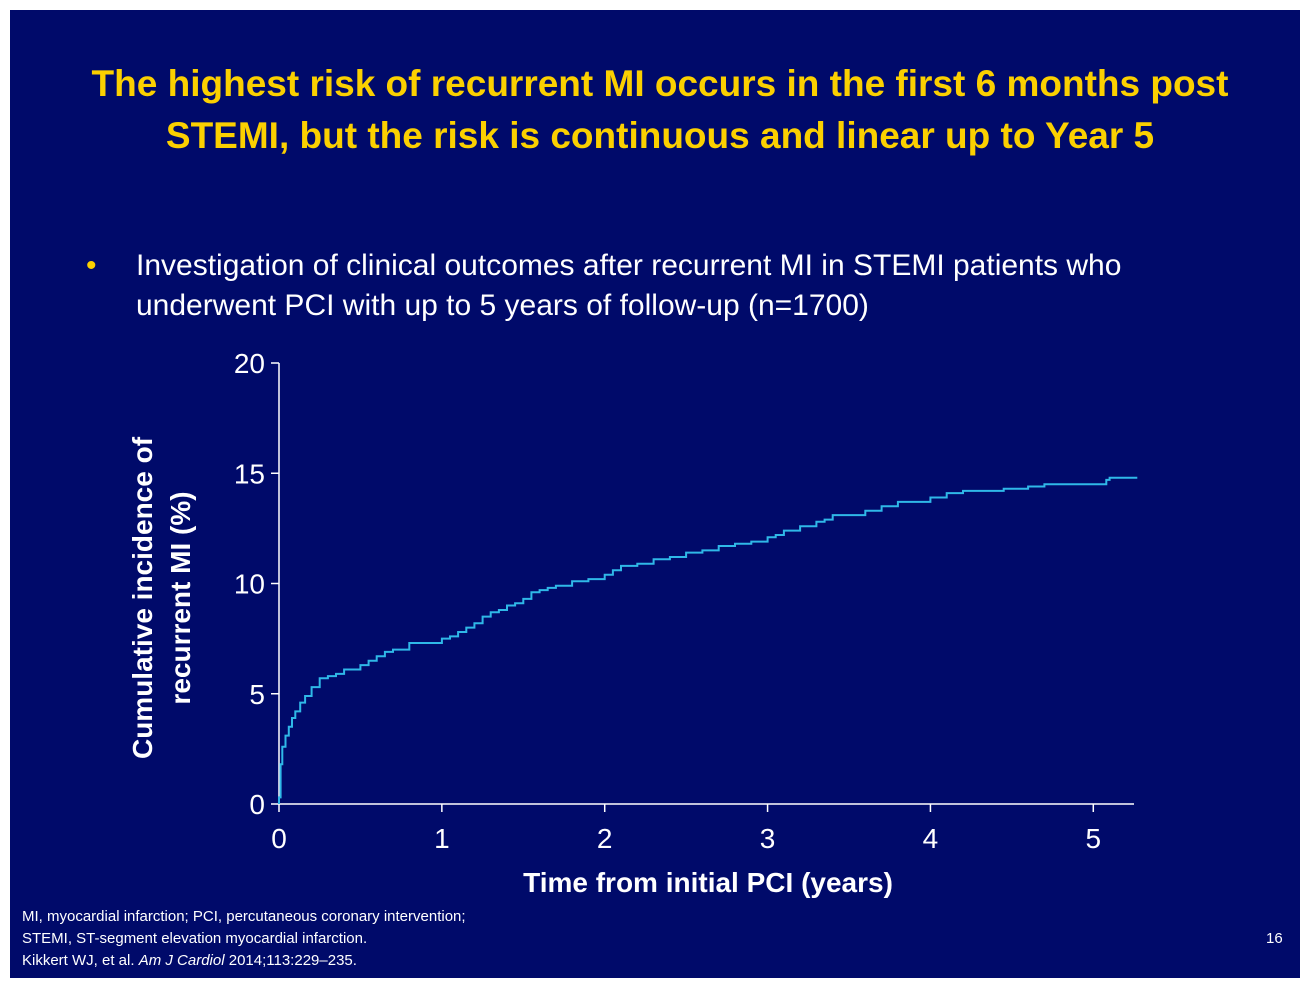 This screenshot has width=1310, height=988. I want to click on x-tick-label: 4, so click(931, 838).